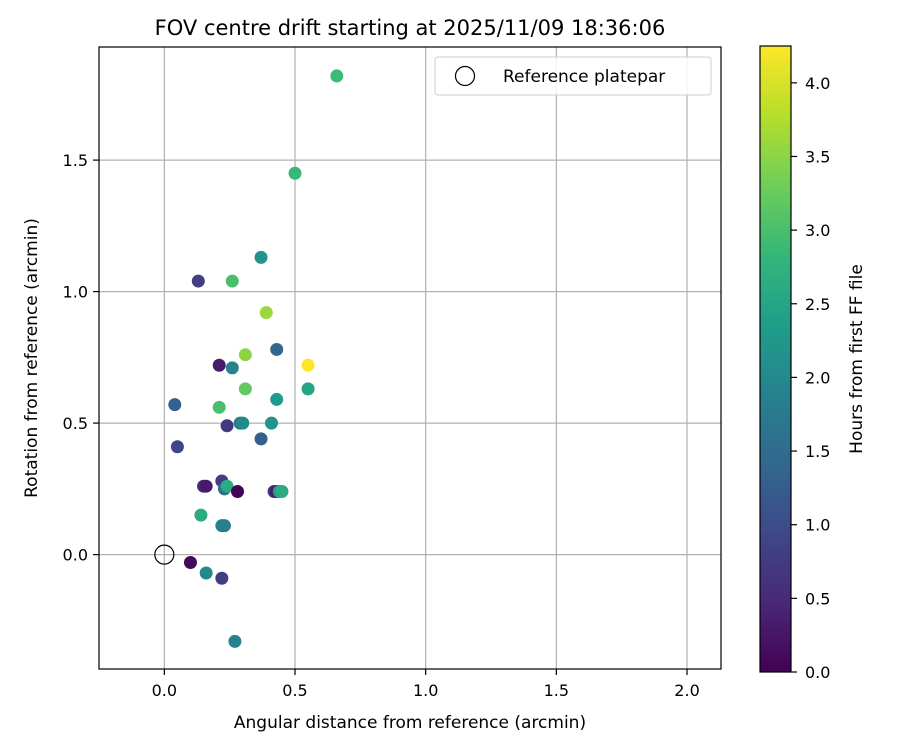  What do you see at coordinates (857, 359) in the screenshot?
I see `colorbar-label: Hours from first FF file` at bounding box center [857, 359].